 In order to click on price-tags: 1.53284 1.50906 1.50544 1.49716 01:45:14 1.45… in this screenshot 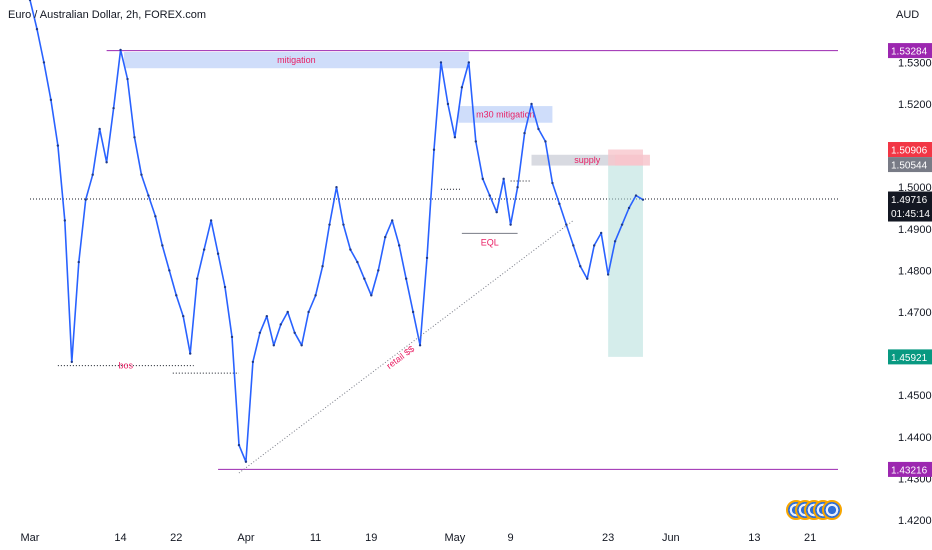, I will do `click(910, 260)`.